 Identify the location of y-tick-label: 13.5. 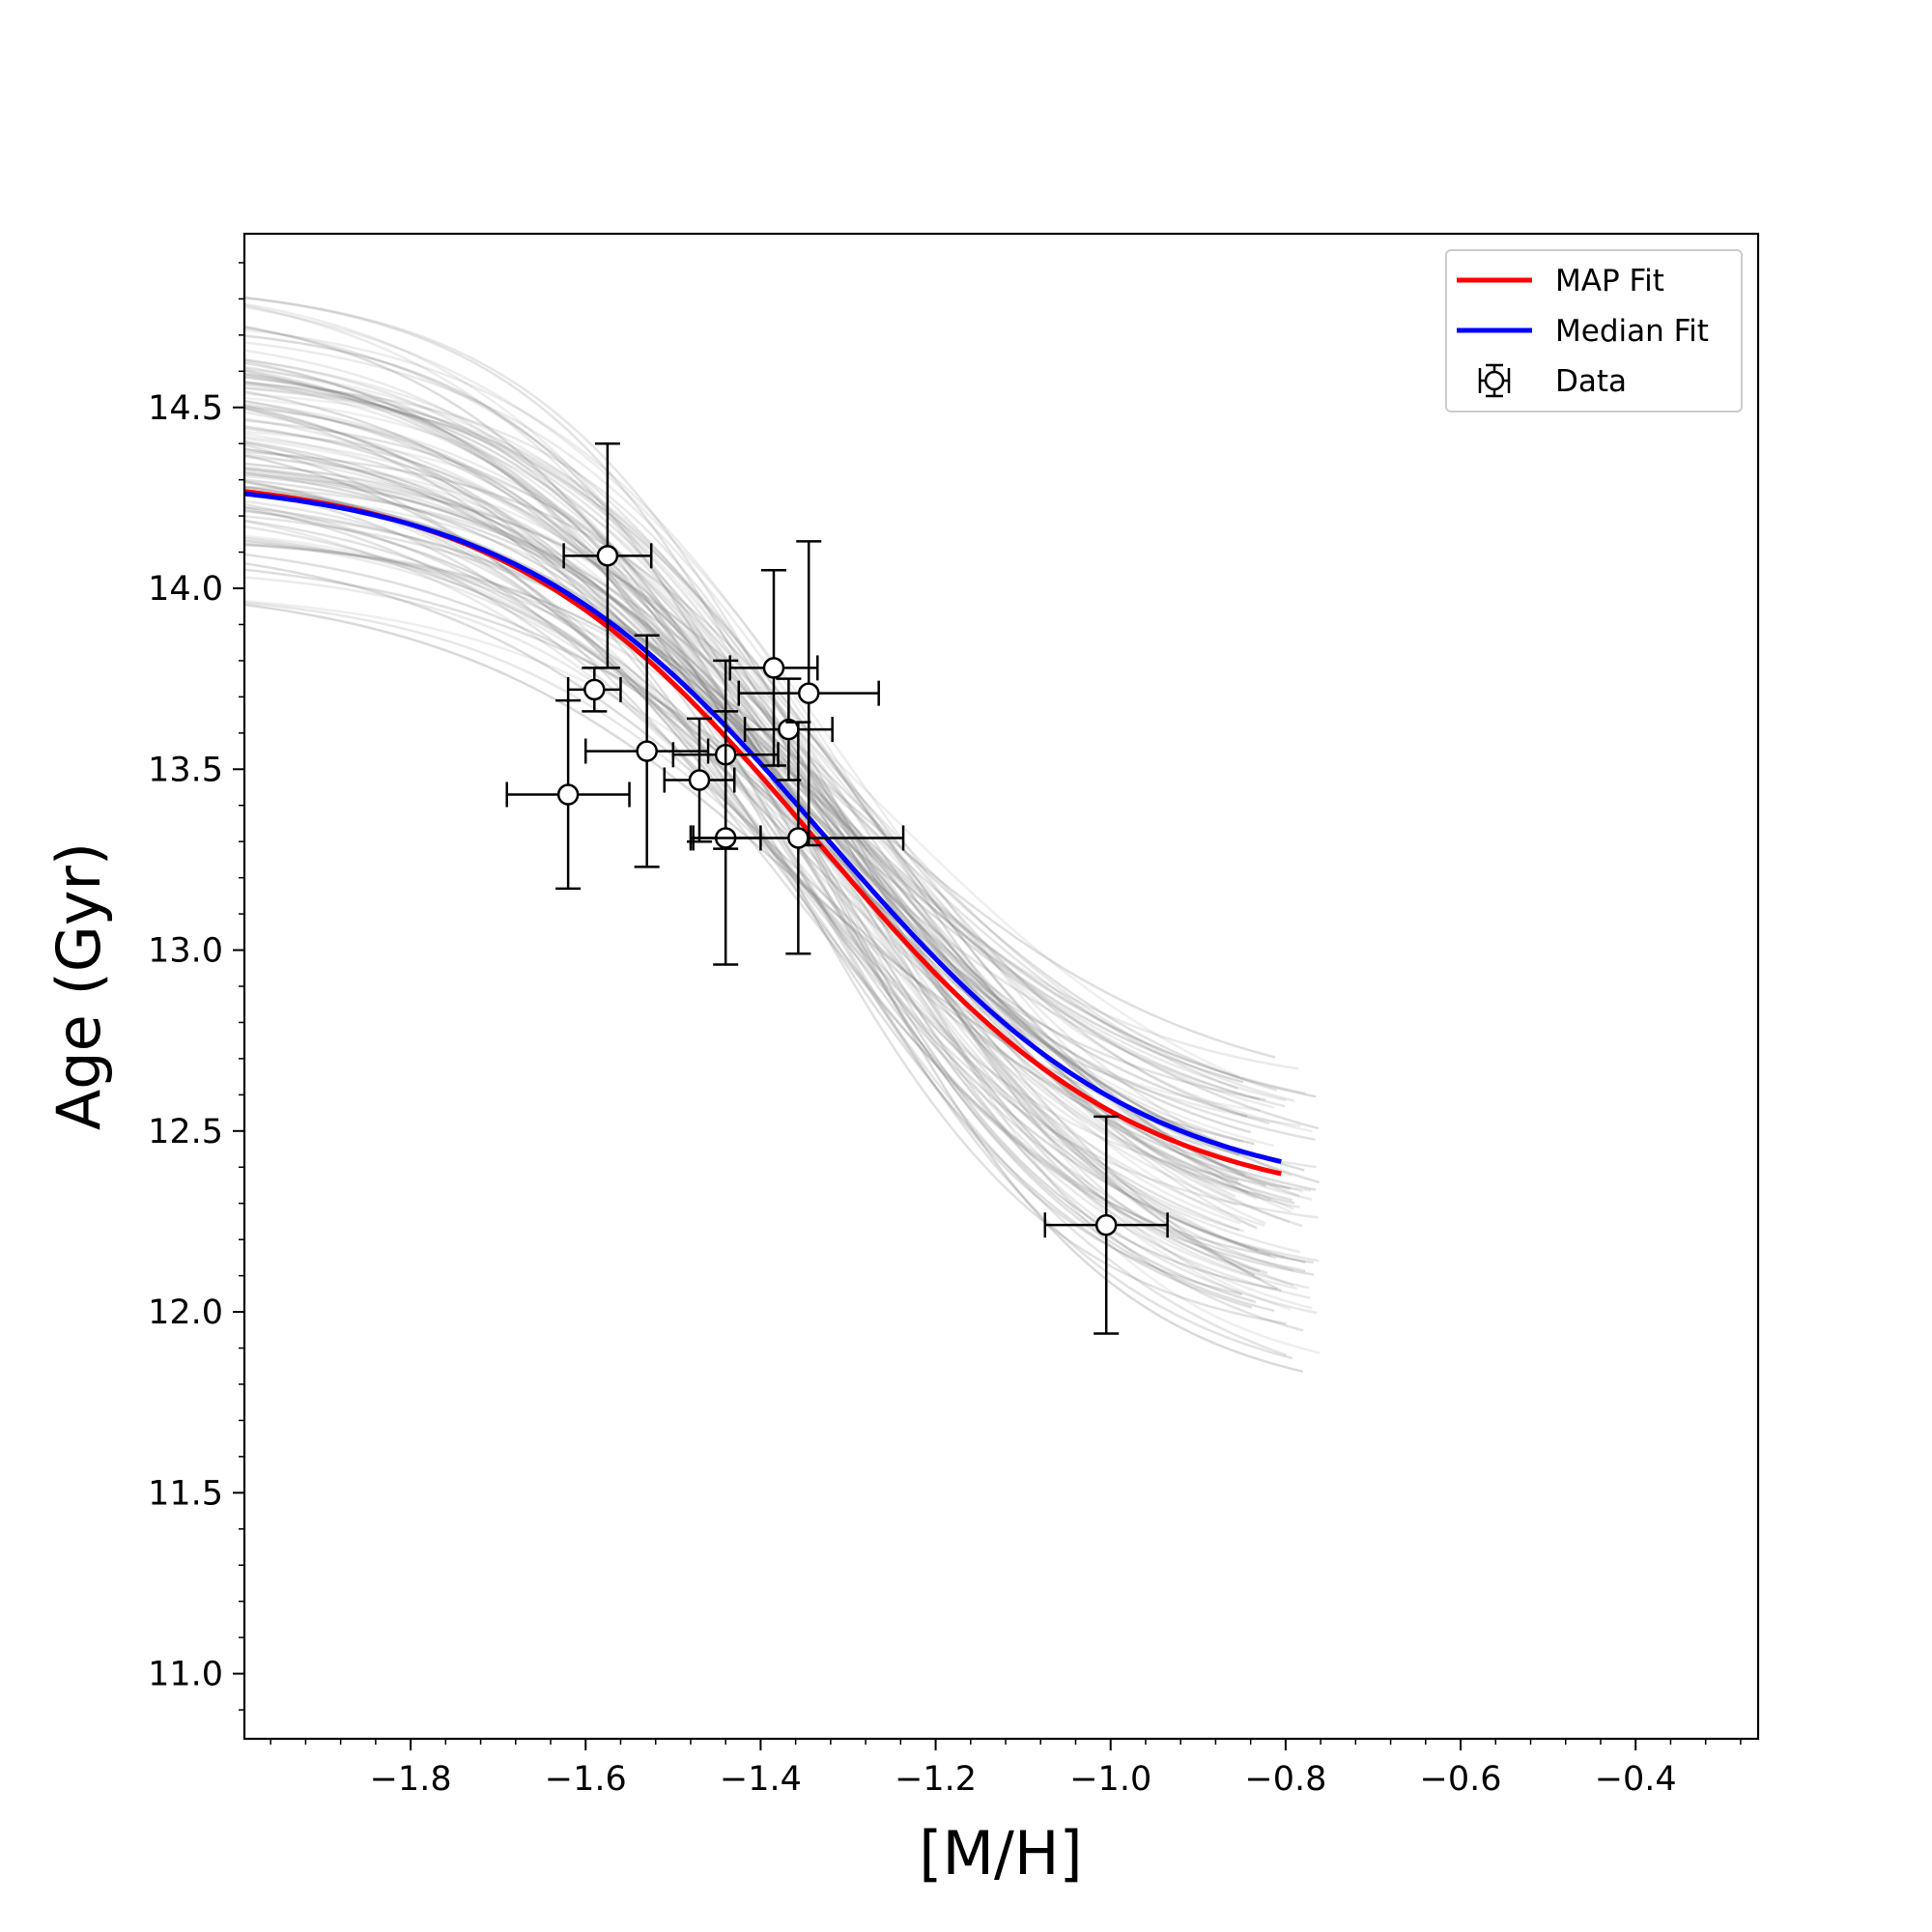
(185, 770).